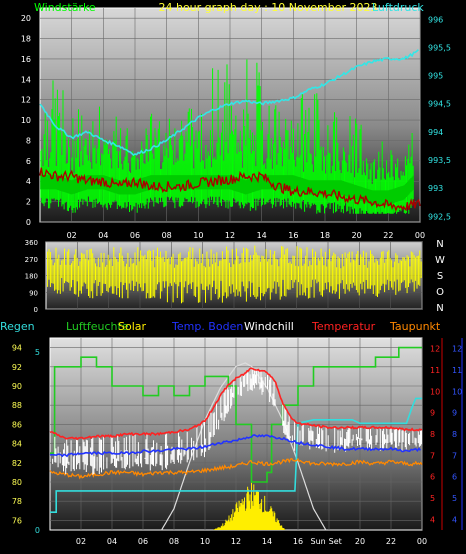 This screenshot has height=554, width=466. I want to click on y-tick-label-2: 360, so click(31, 243).